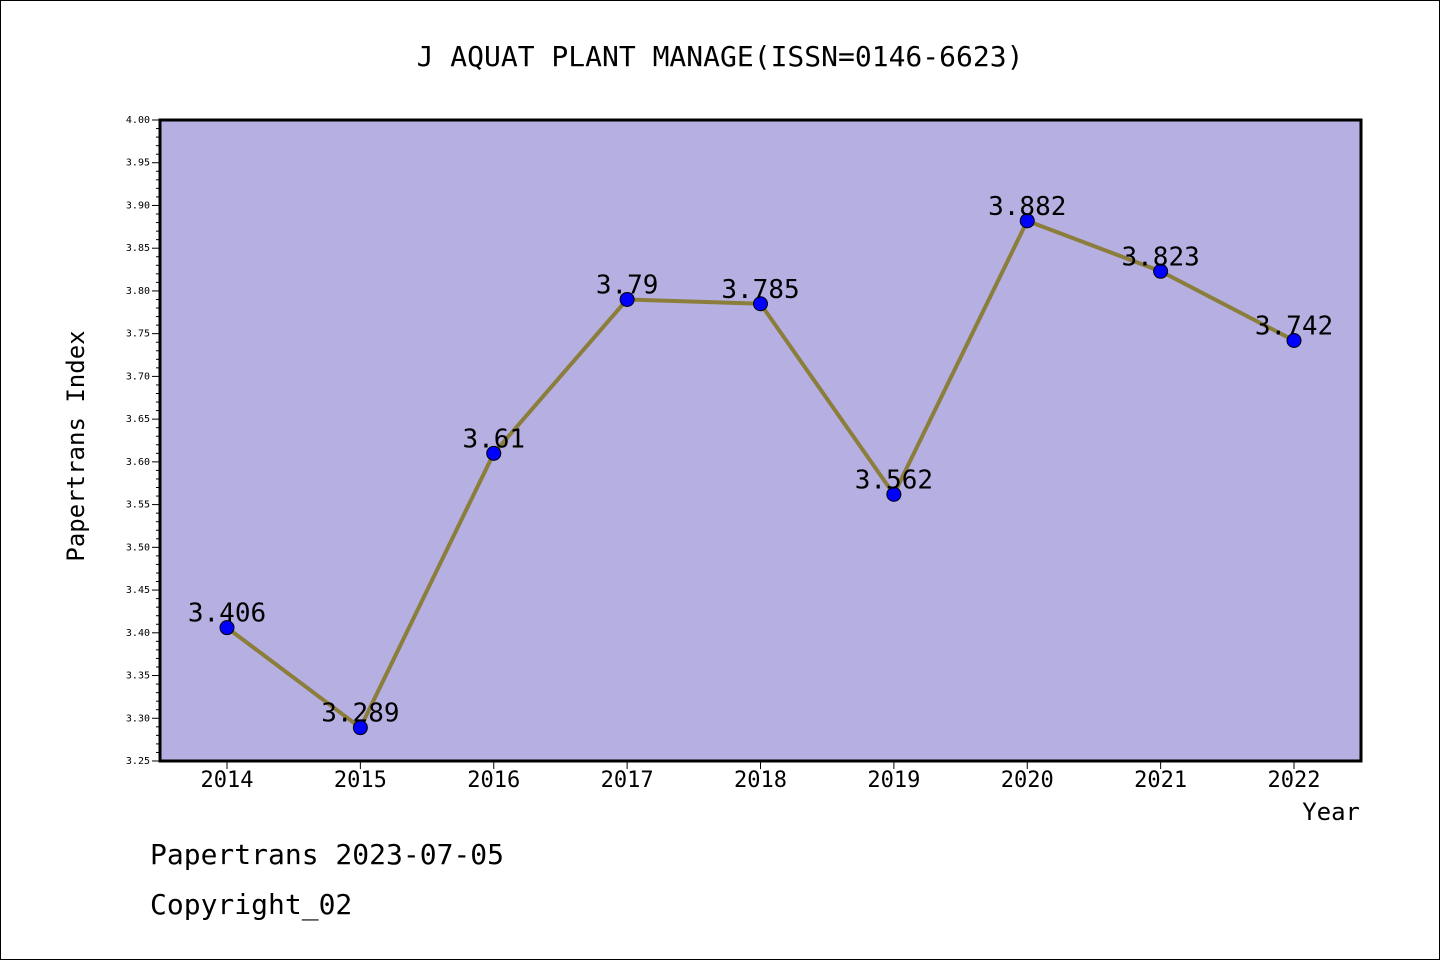 This screenshot has width=1440, height=960. I want to click on data-label: 3.742, so click(1294, 327).